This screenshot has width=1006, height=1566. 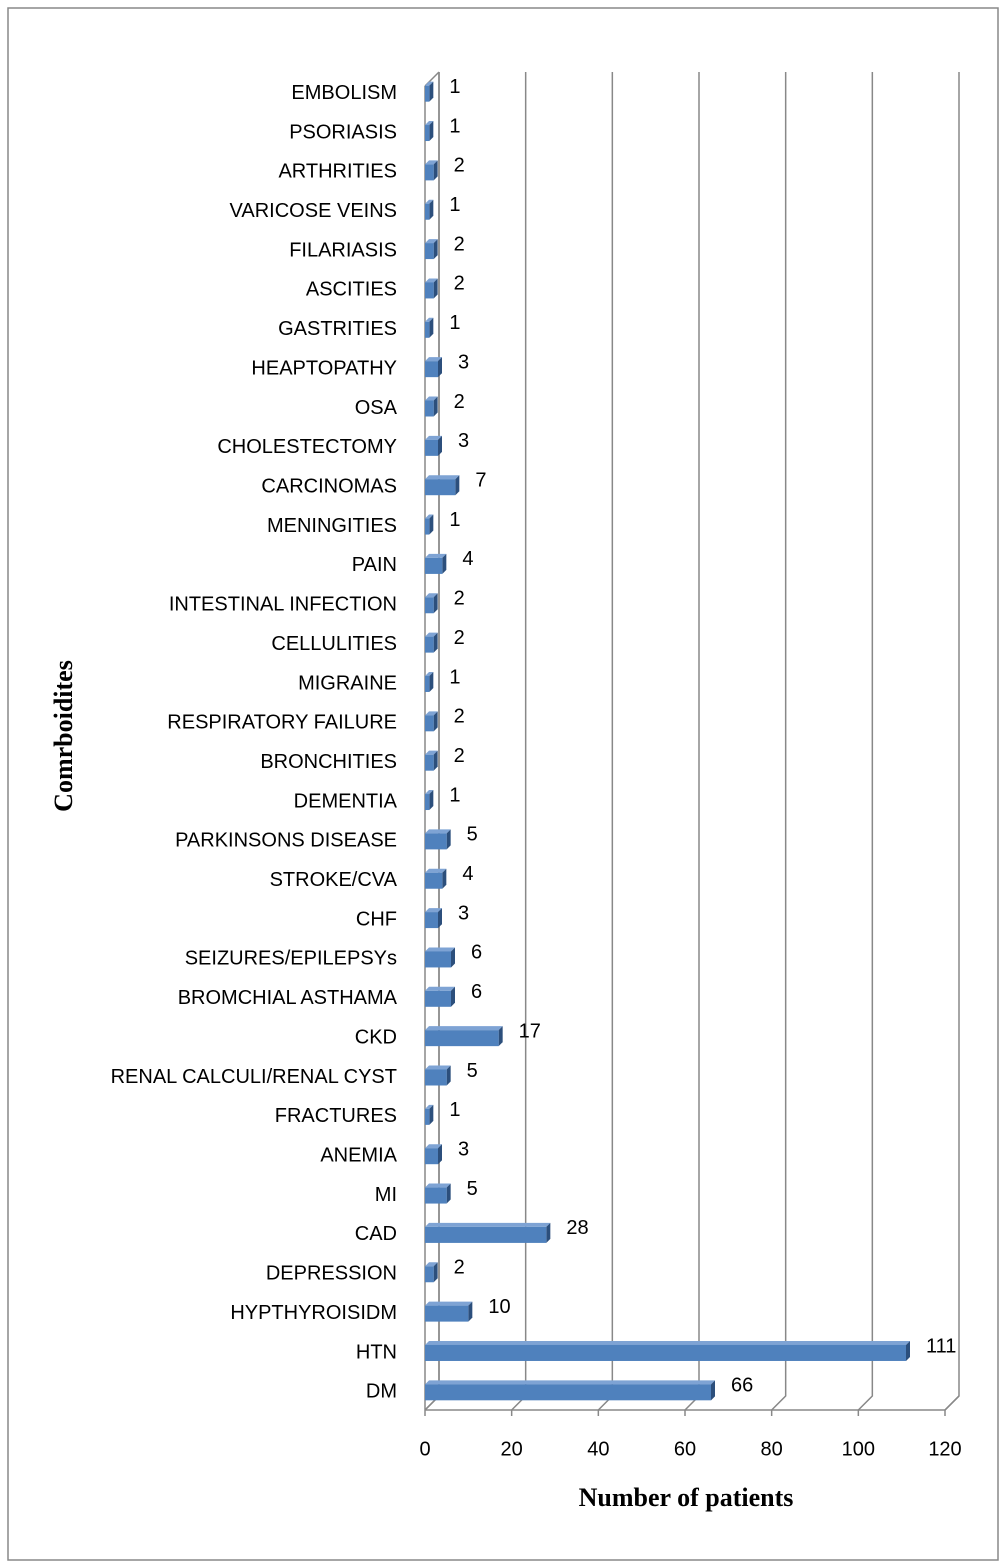 What do you see at coordinates (328, 762) in the screenshot?
I see `y-tick-label: BRONCHITIES` at bounding box center [328, 762].